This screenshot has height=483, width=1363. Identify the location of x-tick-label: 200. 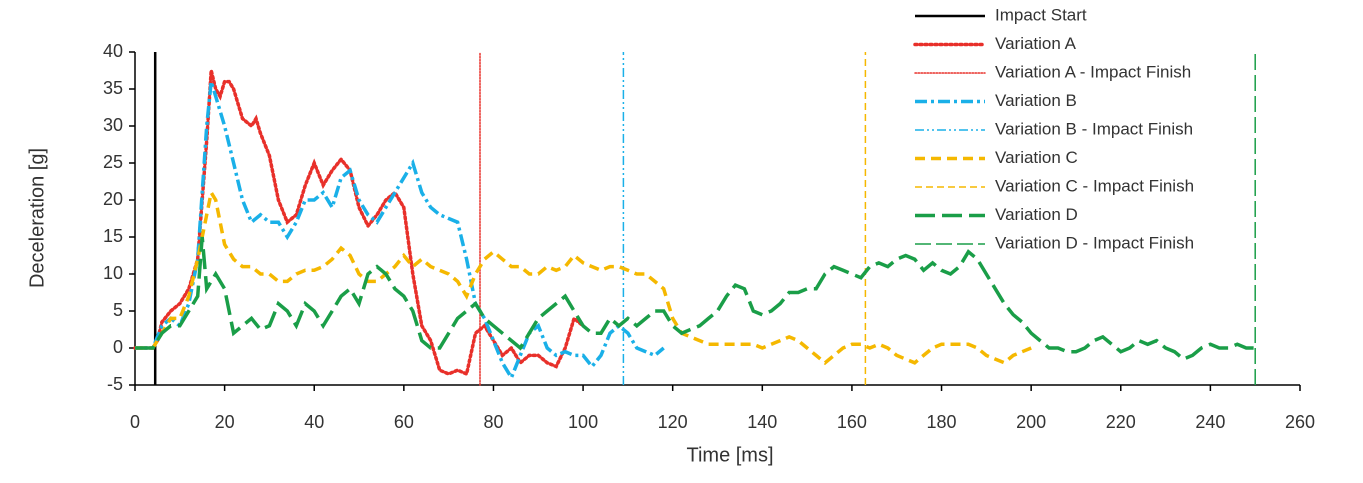
(1031, 422).